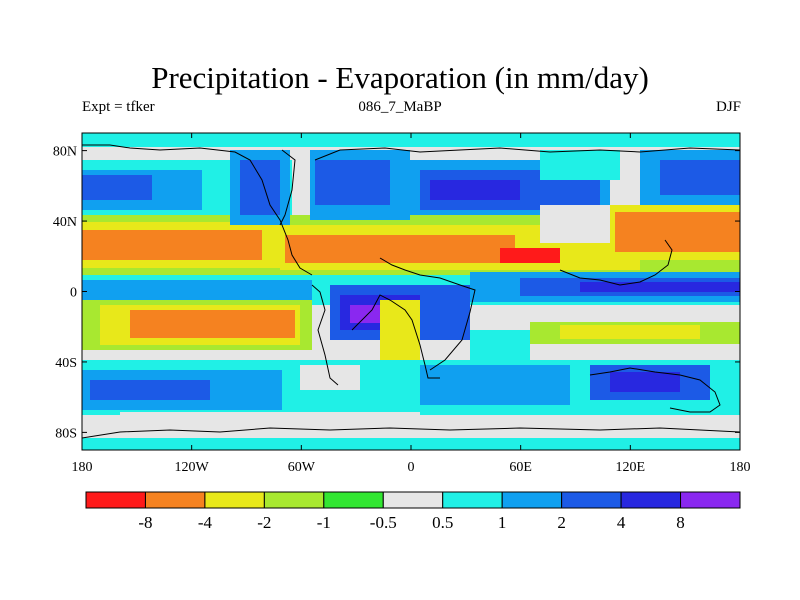  I want to click on x-tick-label: 120W, so click(192, 467).